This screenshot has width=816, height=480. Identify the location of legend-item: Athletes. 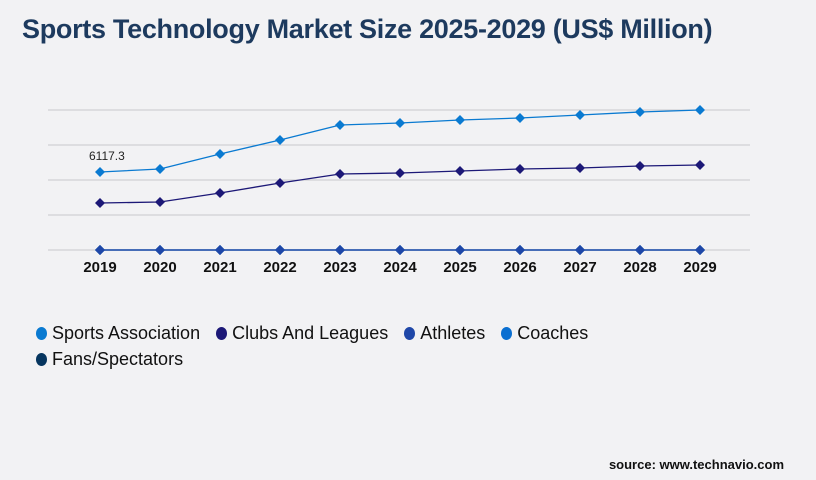
(444, 333).